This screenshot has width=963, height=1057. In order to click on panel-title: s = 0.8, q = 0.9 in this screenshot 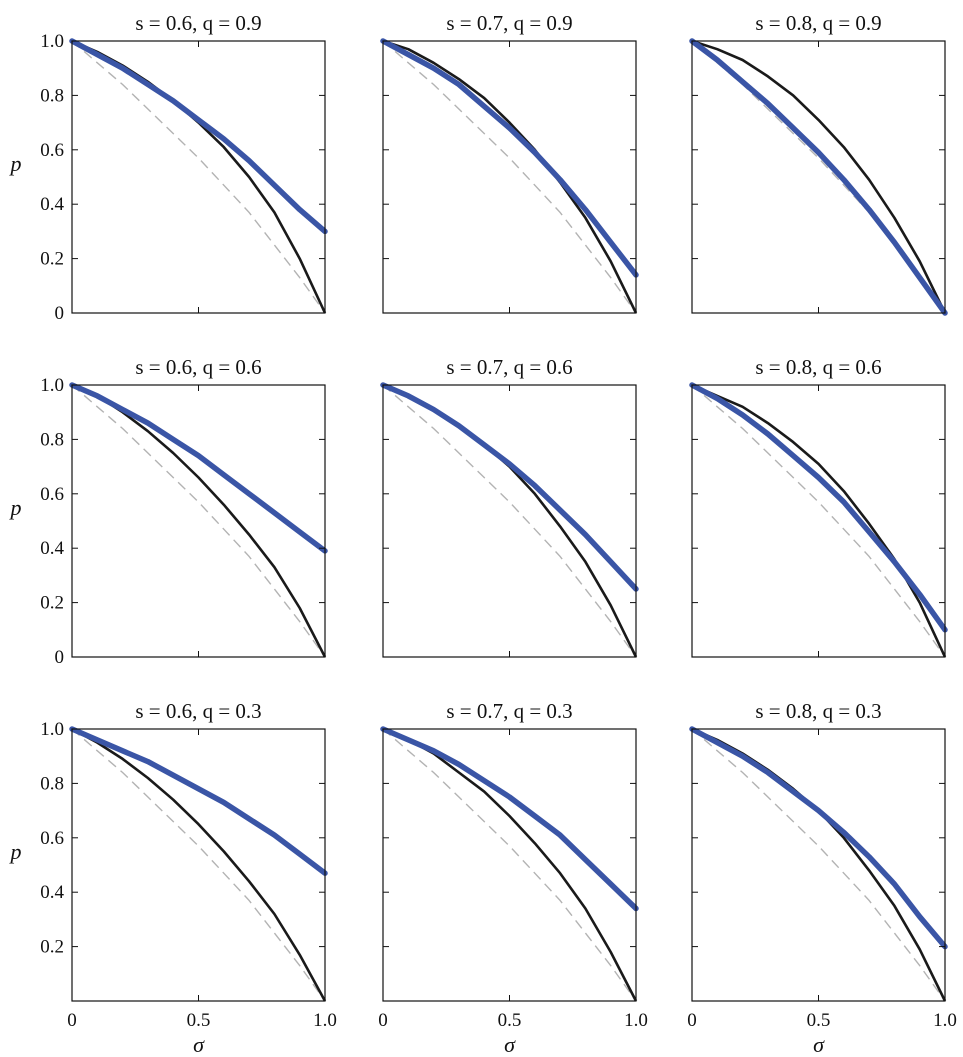, I will do `click(818, 23)`.